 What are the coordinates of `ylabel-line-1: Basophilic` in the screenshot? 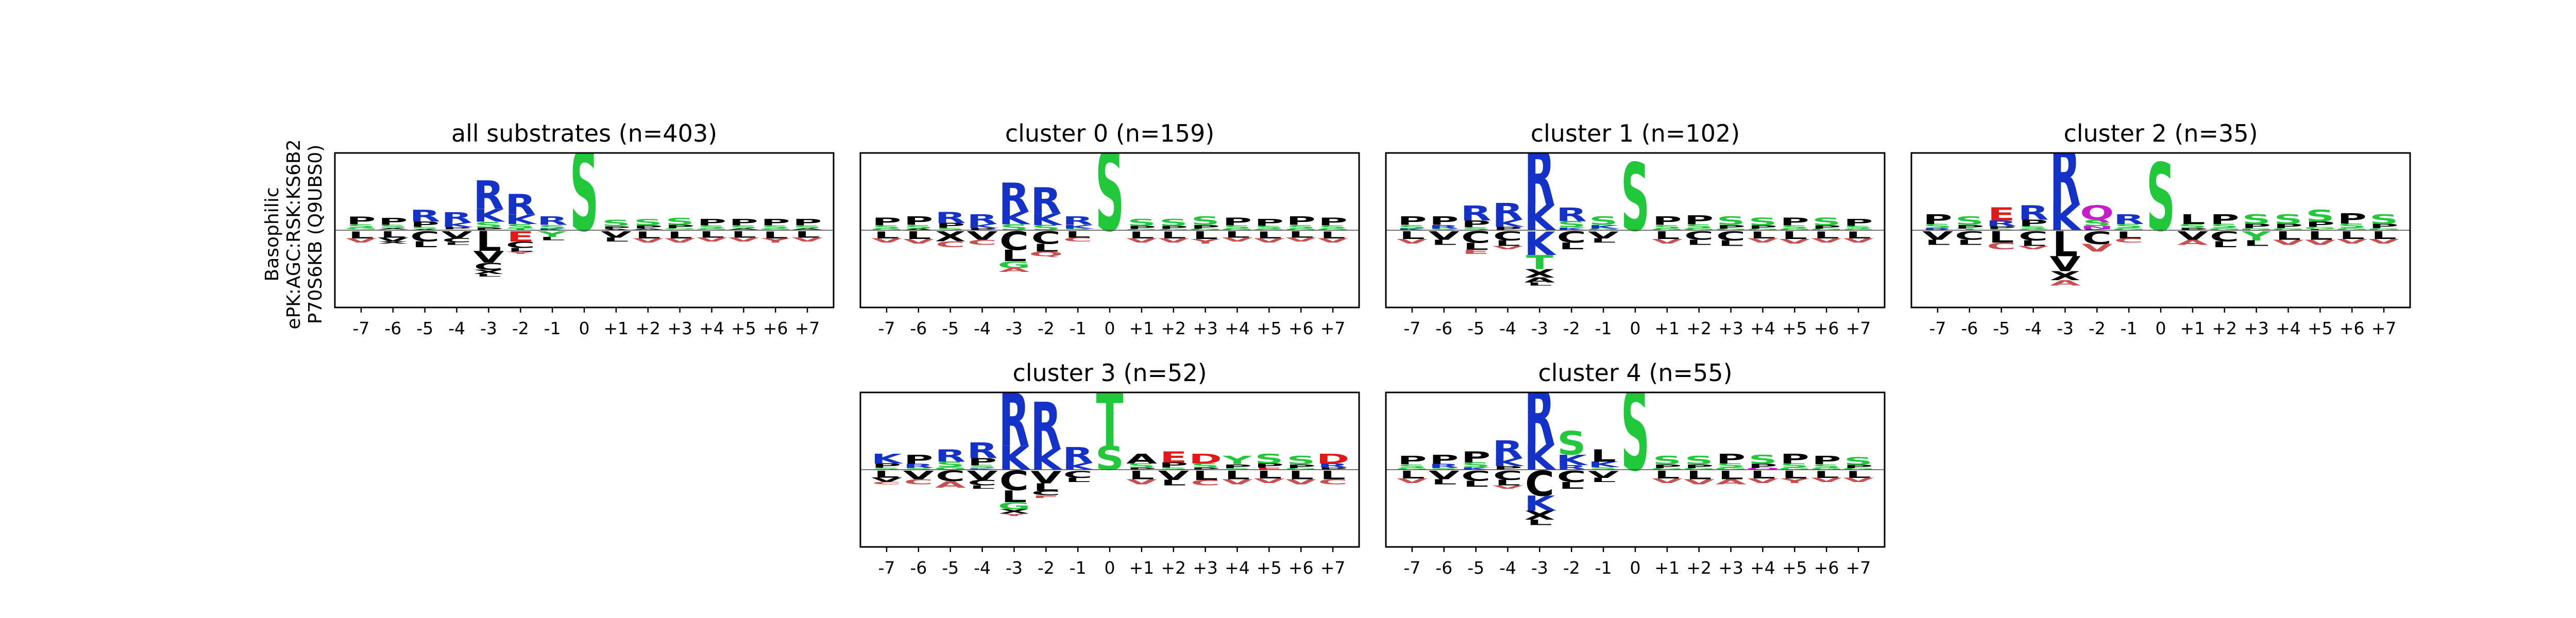 It's located at (272, 234).